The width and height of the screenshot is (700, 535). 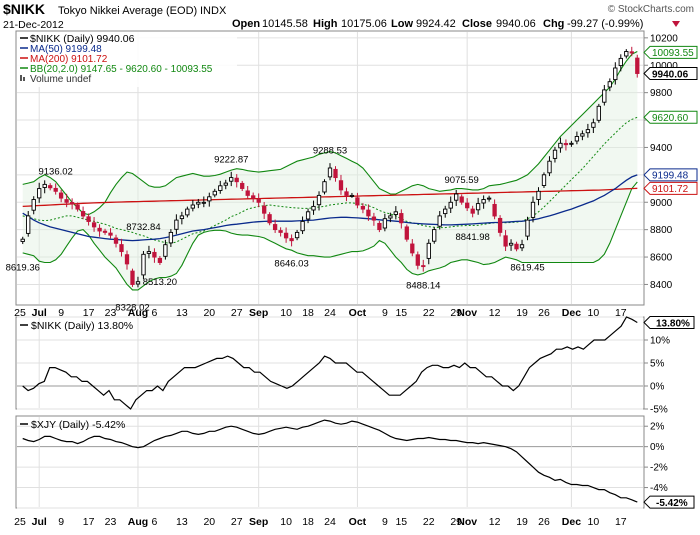 What do you see at coordinates (477, 24) in the screenshot?
I see `close-label: Close` at bounding box center [477, 24].